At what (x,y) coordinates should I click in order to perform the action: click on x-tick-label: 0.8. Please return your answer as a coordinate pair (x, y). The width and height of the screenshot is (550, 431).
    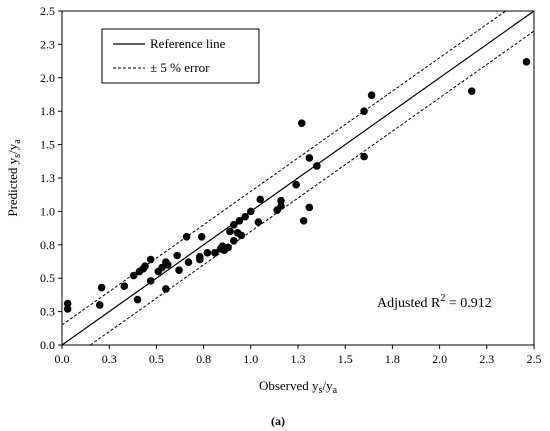
    Looking at the image, I should click on (203, 359).